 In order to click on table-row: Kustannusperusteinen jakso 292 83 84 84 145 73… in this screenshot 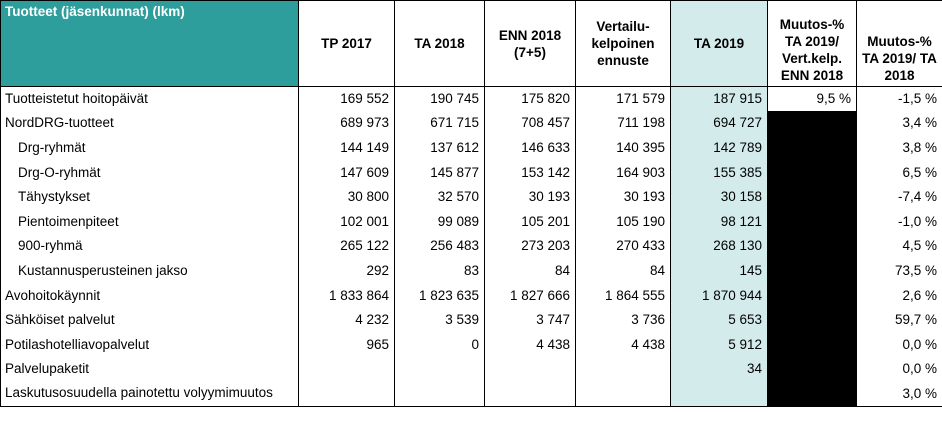, I will do `click(471, 271)`.